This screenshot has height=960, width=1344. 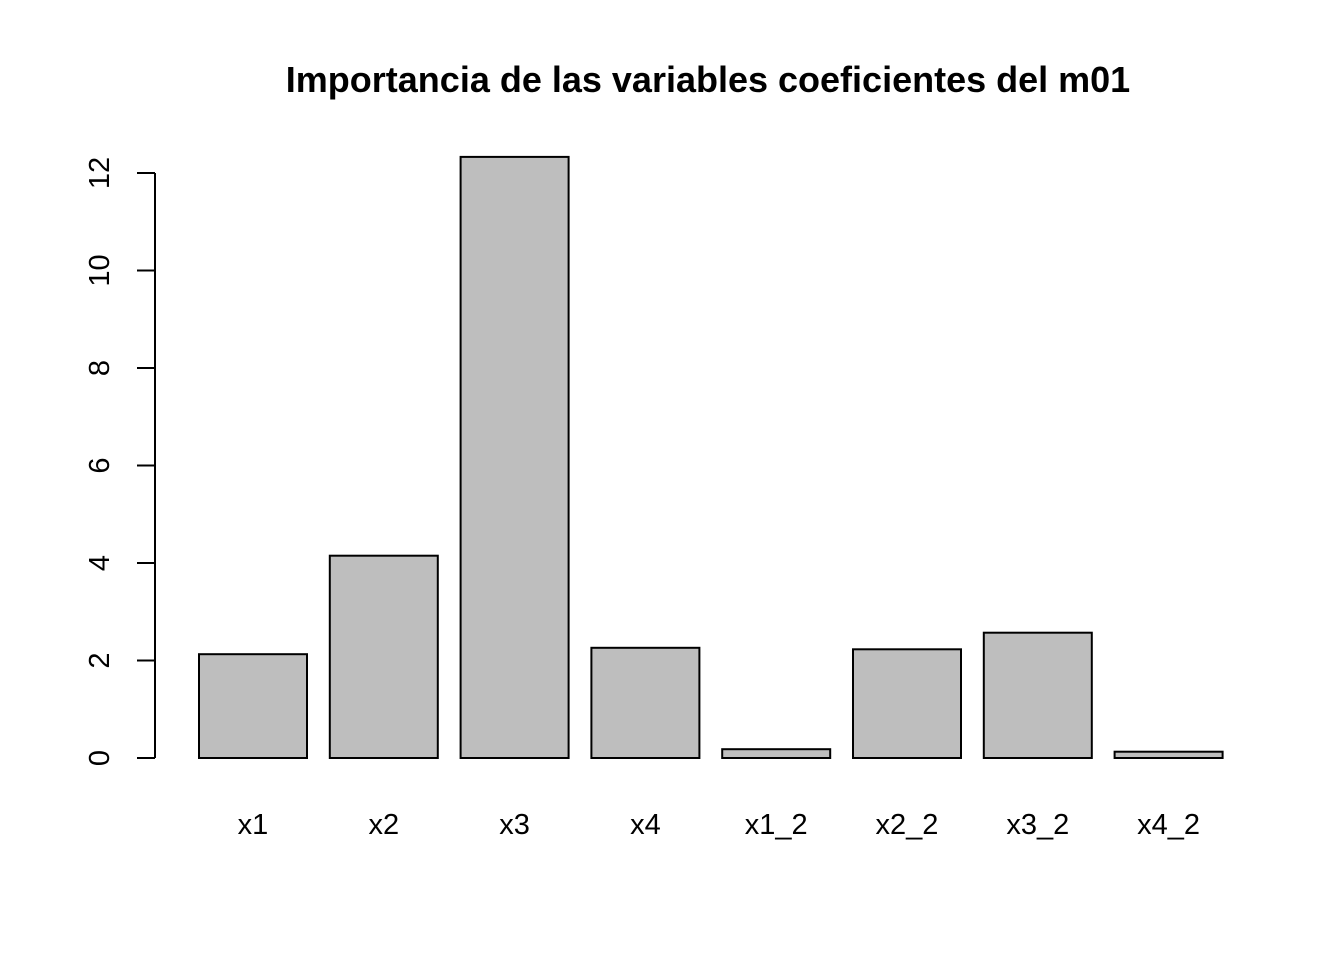 What do you see at coordinates (100, 270) in the screenshot?
I see `y-tick-label: 10` at bounding box center [100, 270].